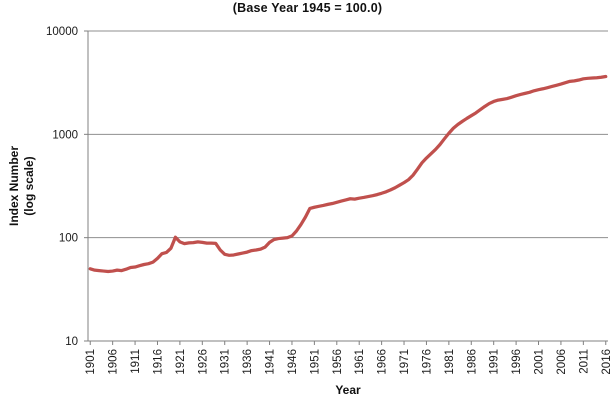  Describe the element at coordinates (360, 362) in the screenshot. I see `x-tick-label: 1961` at that location.